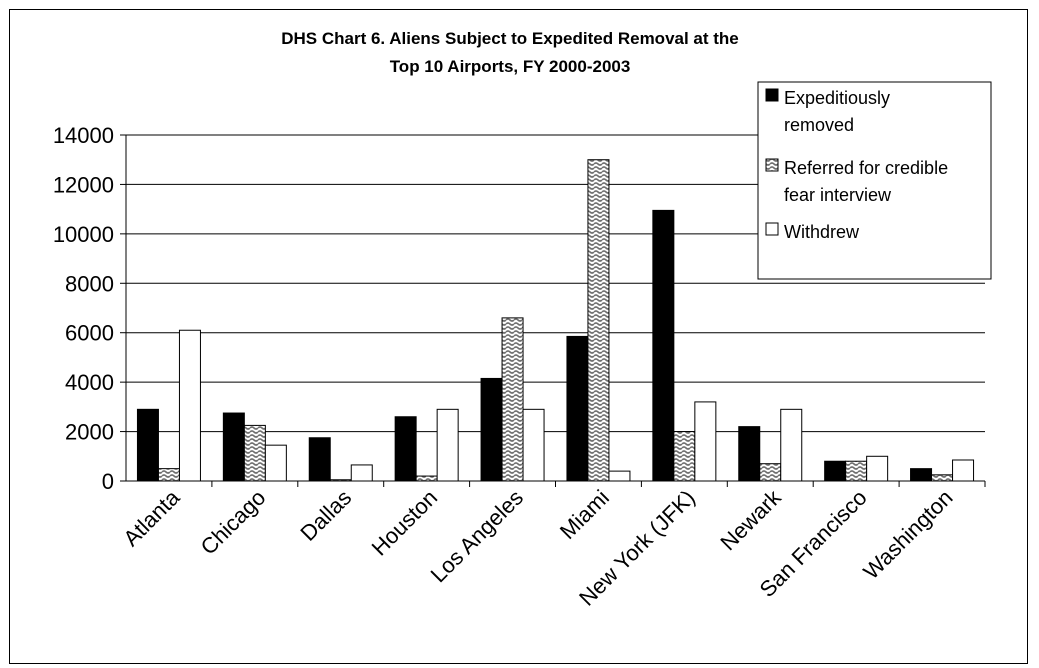  What do you see at coordinates (108, 481) in the screenshot?
I see `y-tick-label: 0` at bounding box center [108, 481].